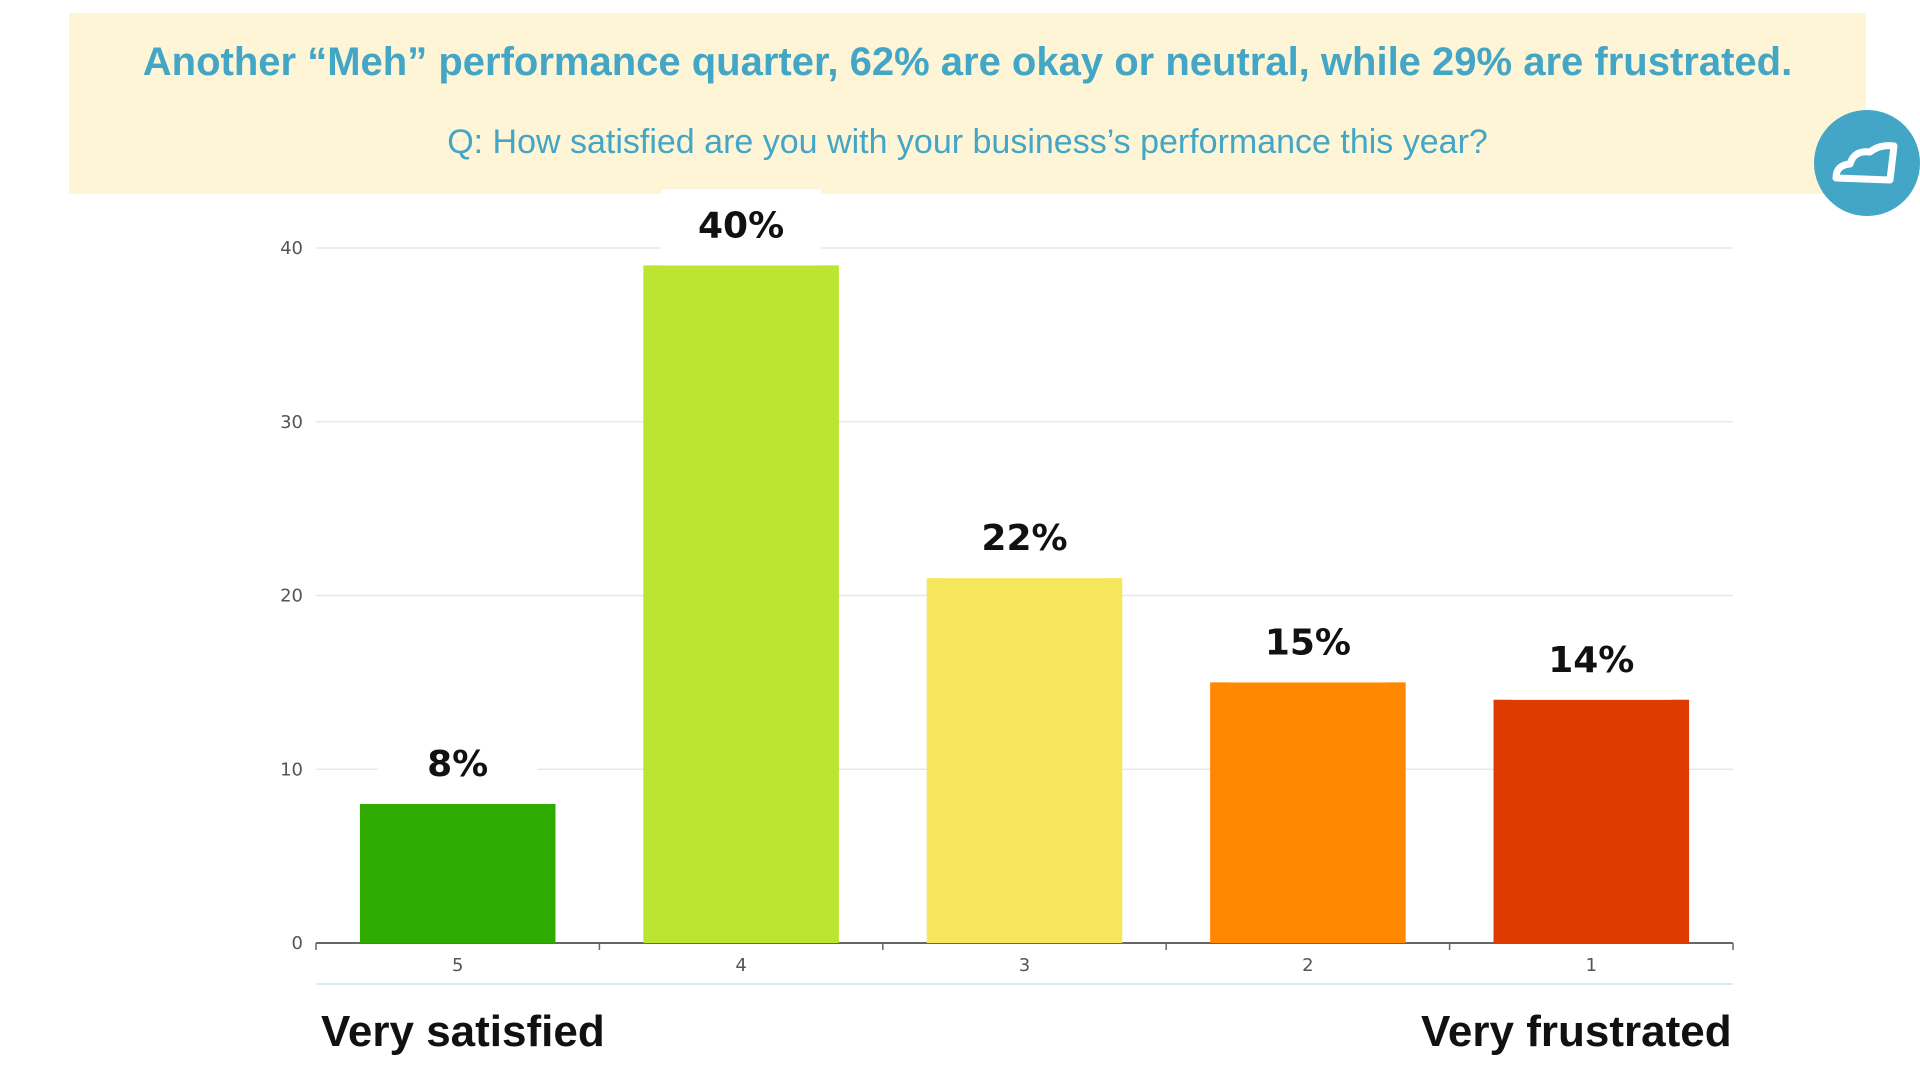 The height and width of the screenshot is (1080, 1920). What do you see at coordinates (457, 965) in the screenshot?
I see `x-tick-label: 5` at bounding box center [457, 965].